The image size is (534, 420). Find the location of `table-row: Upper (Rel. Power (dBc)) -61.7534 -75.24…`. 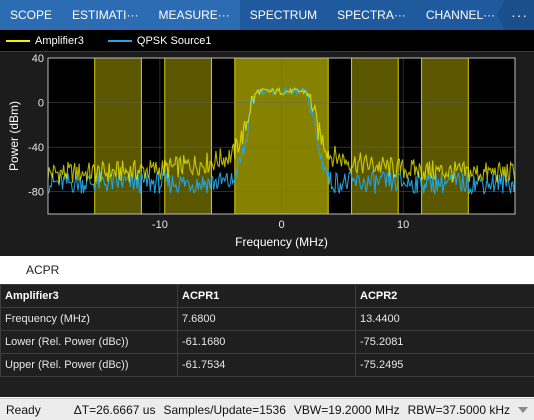

table-row: Upper (Rel. Power (dBc)) -61.7534 -75.24… is located at coordinates (267, 365).